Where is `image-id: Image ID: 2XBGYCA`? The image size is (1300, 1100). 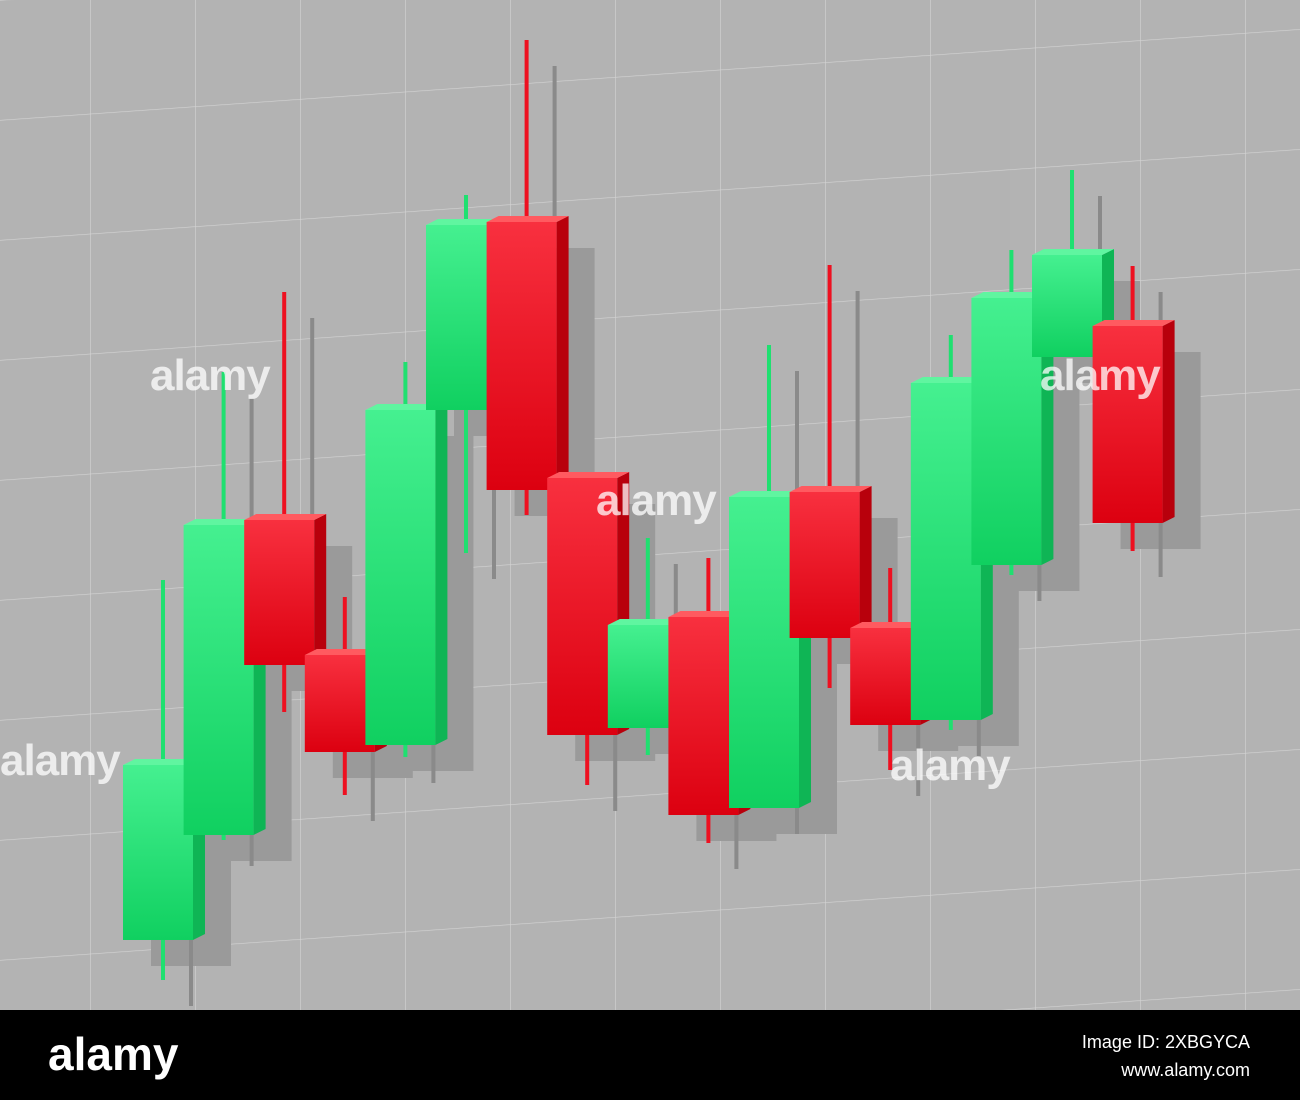 image-id: Image ID: 2XBGYCA is located at coordinates (1166, 1042).